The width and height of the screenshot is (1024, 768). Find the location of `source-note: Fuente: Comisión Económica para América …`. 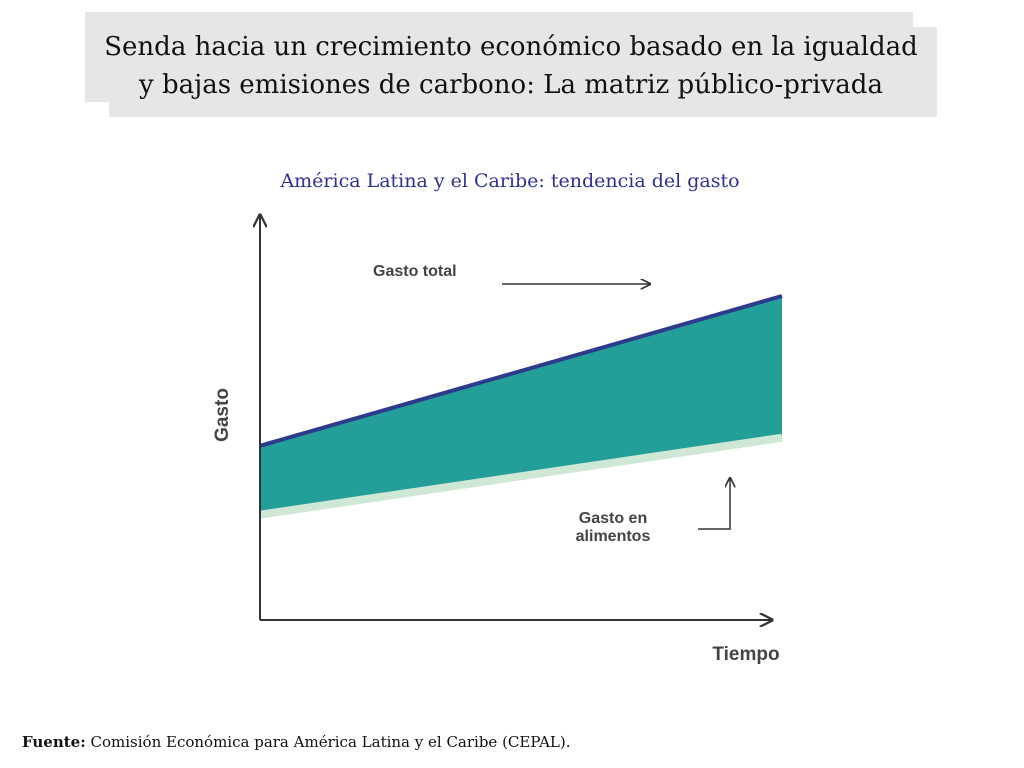

source-note: Fuente: Comisión Económica para América … is located at coordinates (296, 742).